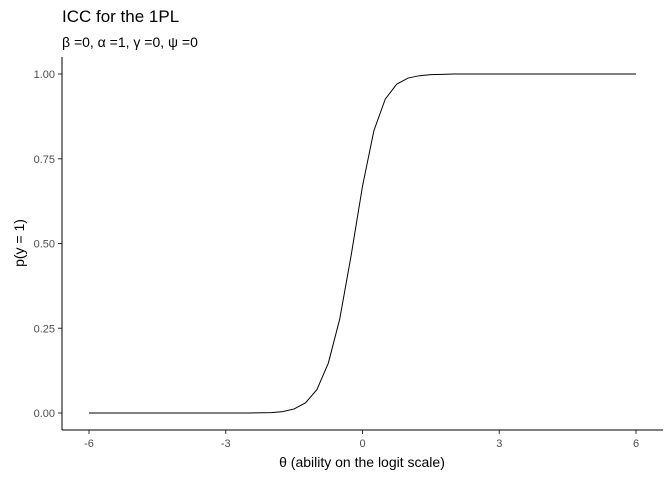 The image size is (672, 480). What do you see at coordinates (19, 243) in the screenshot?
I see `y-axis-title: p(y = 1)` at bounding box center [19, 243].